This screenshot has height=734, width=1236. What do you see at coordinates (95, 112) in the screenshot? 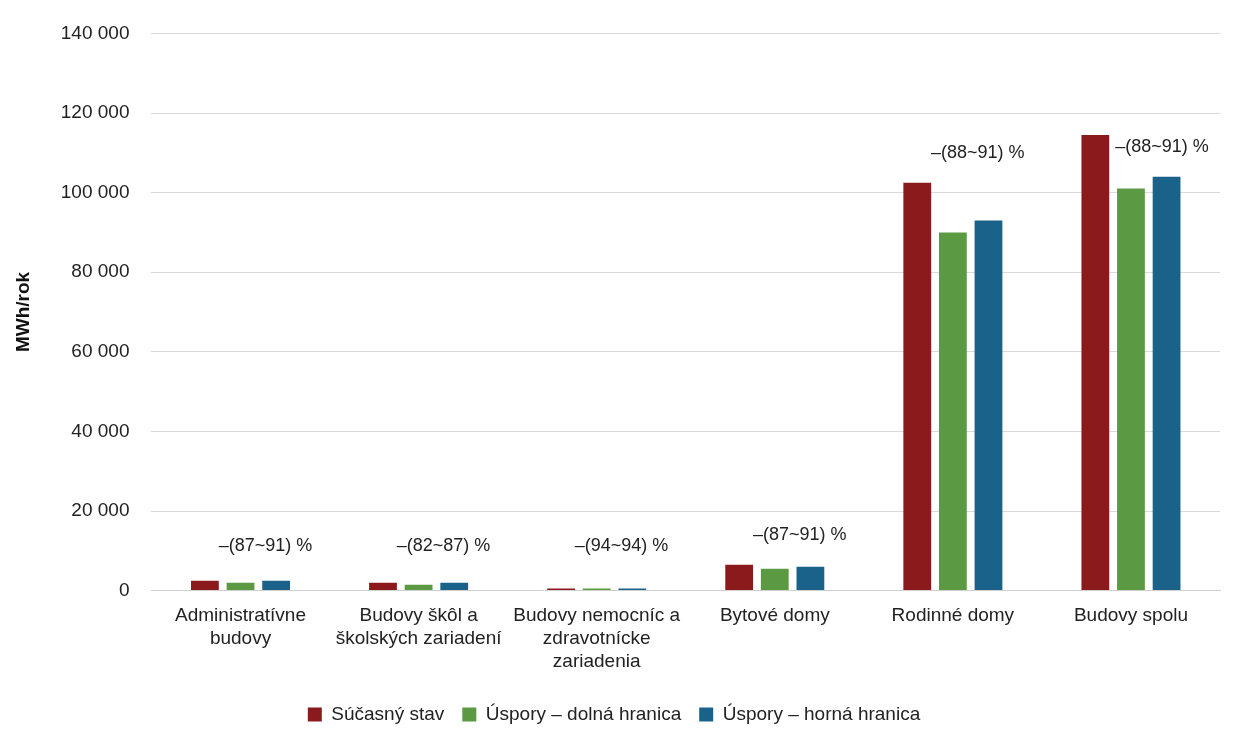
I see `y-tick-label: 120 000` at bounding box center [95, 112].